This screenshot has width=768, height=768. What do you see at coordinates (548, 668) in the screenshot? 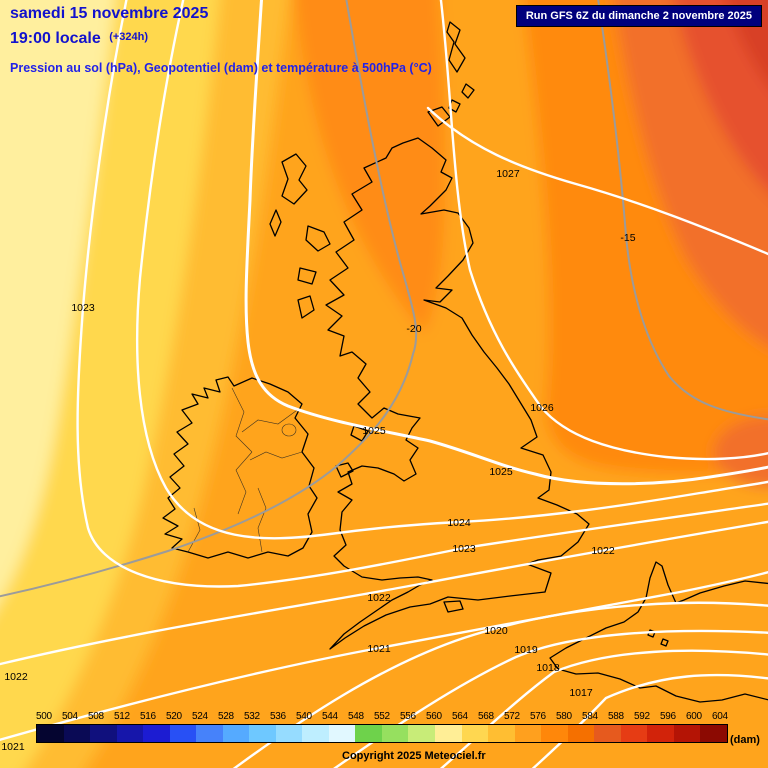
I see `map-value-label: 1018` at bounding box center [548, 668].